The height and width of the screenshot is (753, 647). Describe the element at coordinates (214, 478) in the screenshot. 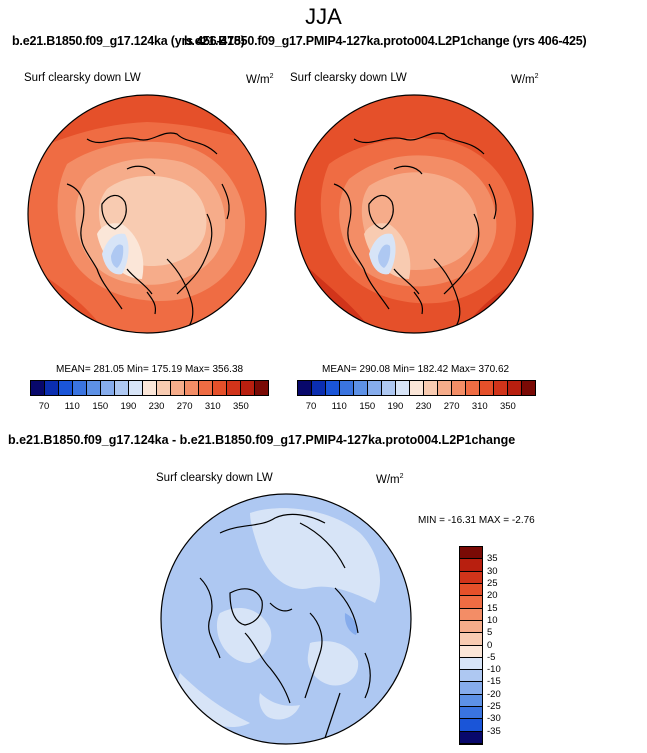

I see `diff-variable-label: Surf clearsky down LW` at that location.